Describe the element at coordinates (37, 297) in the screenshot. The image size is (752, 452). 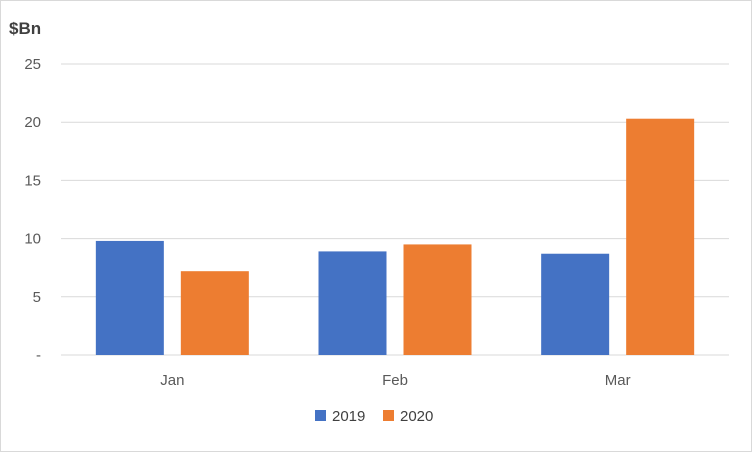
I see `y-tick-label: 5` at that location.